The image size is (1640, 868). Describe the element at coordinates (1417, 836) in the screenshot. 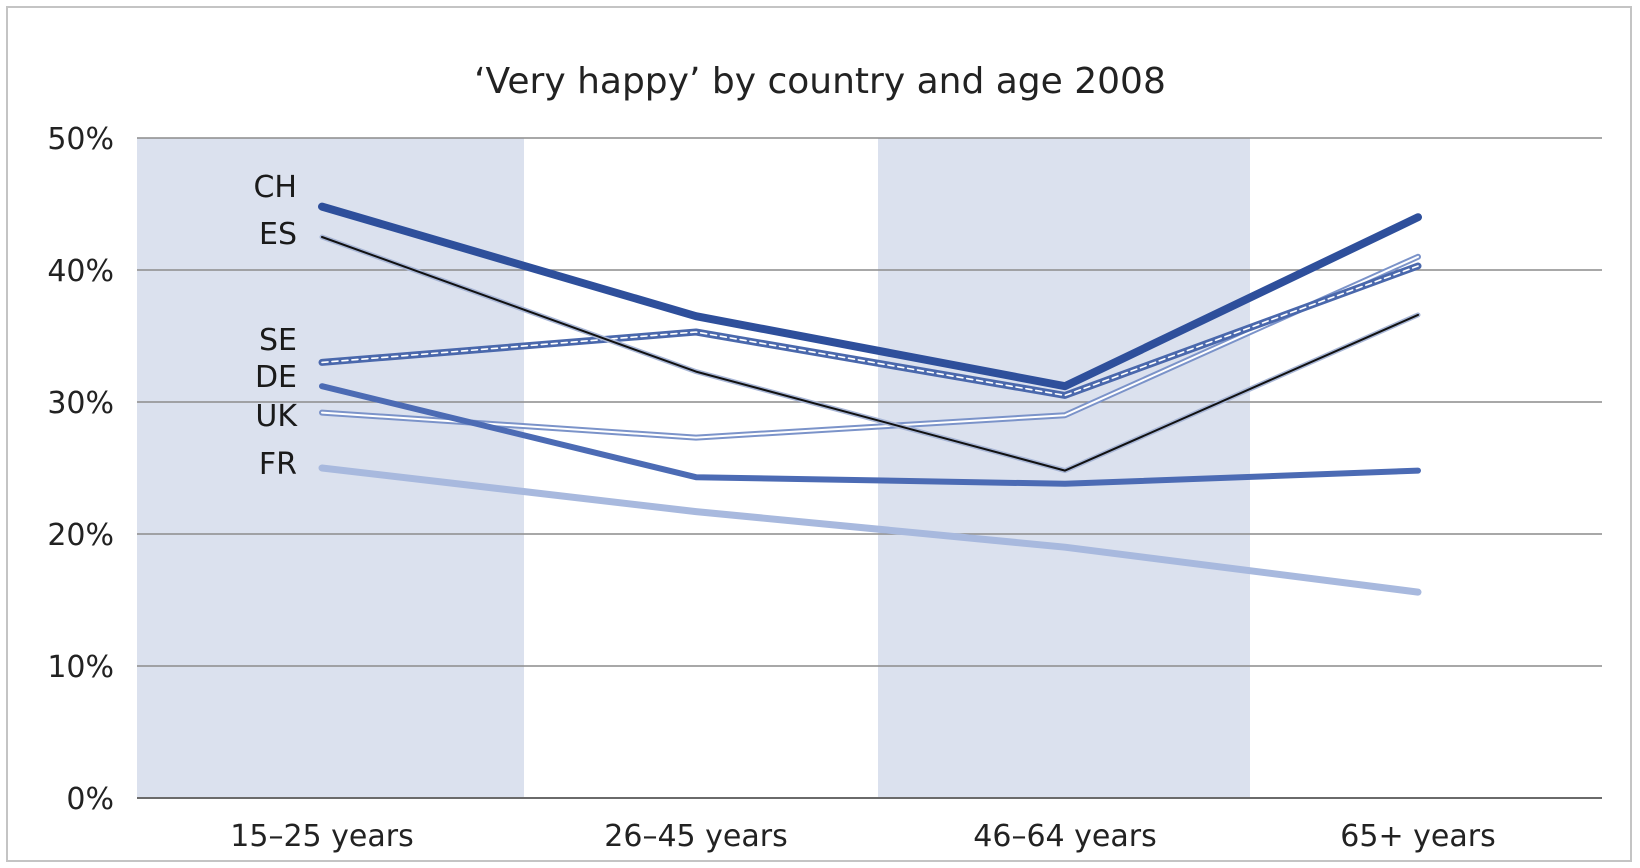

I see `x-tick-label: 65+ years` at that location.